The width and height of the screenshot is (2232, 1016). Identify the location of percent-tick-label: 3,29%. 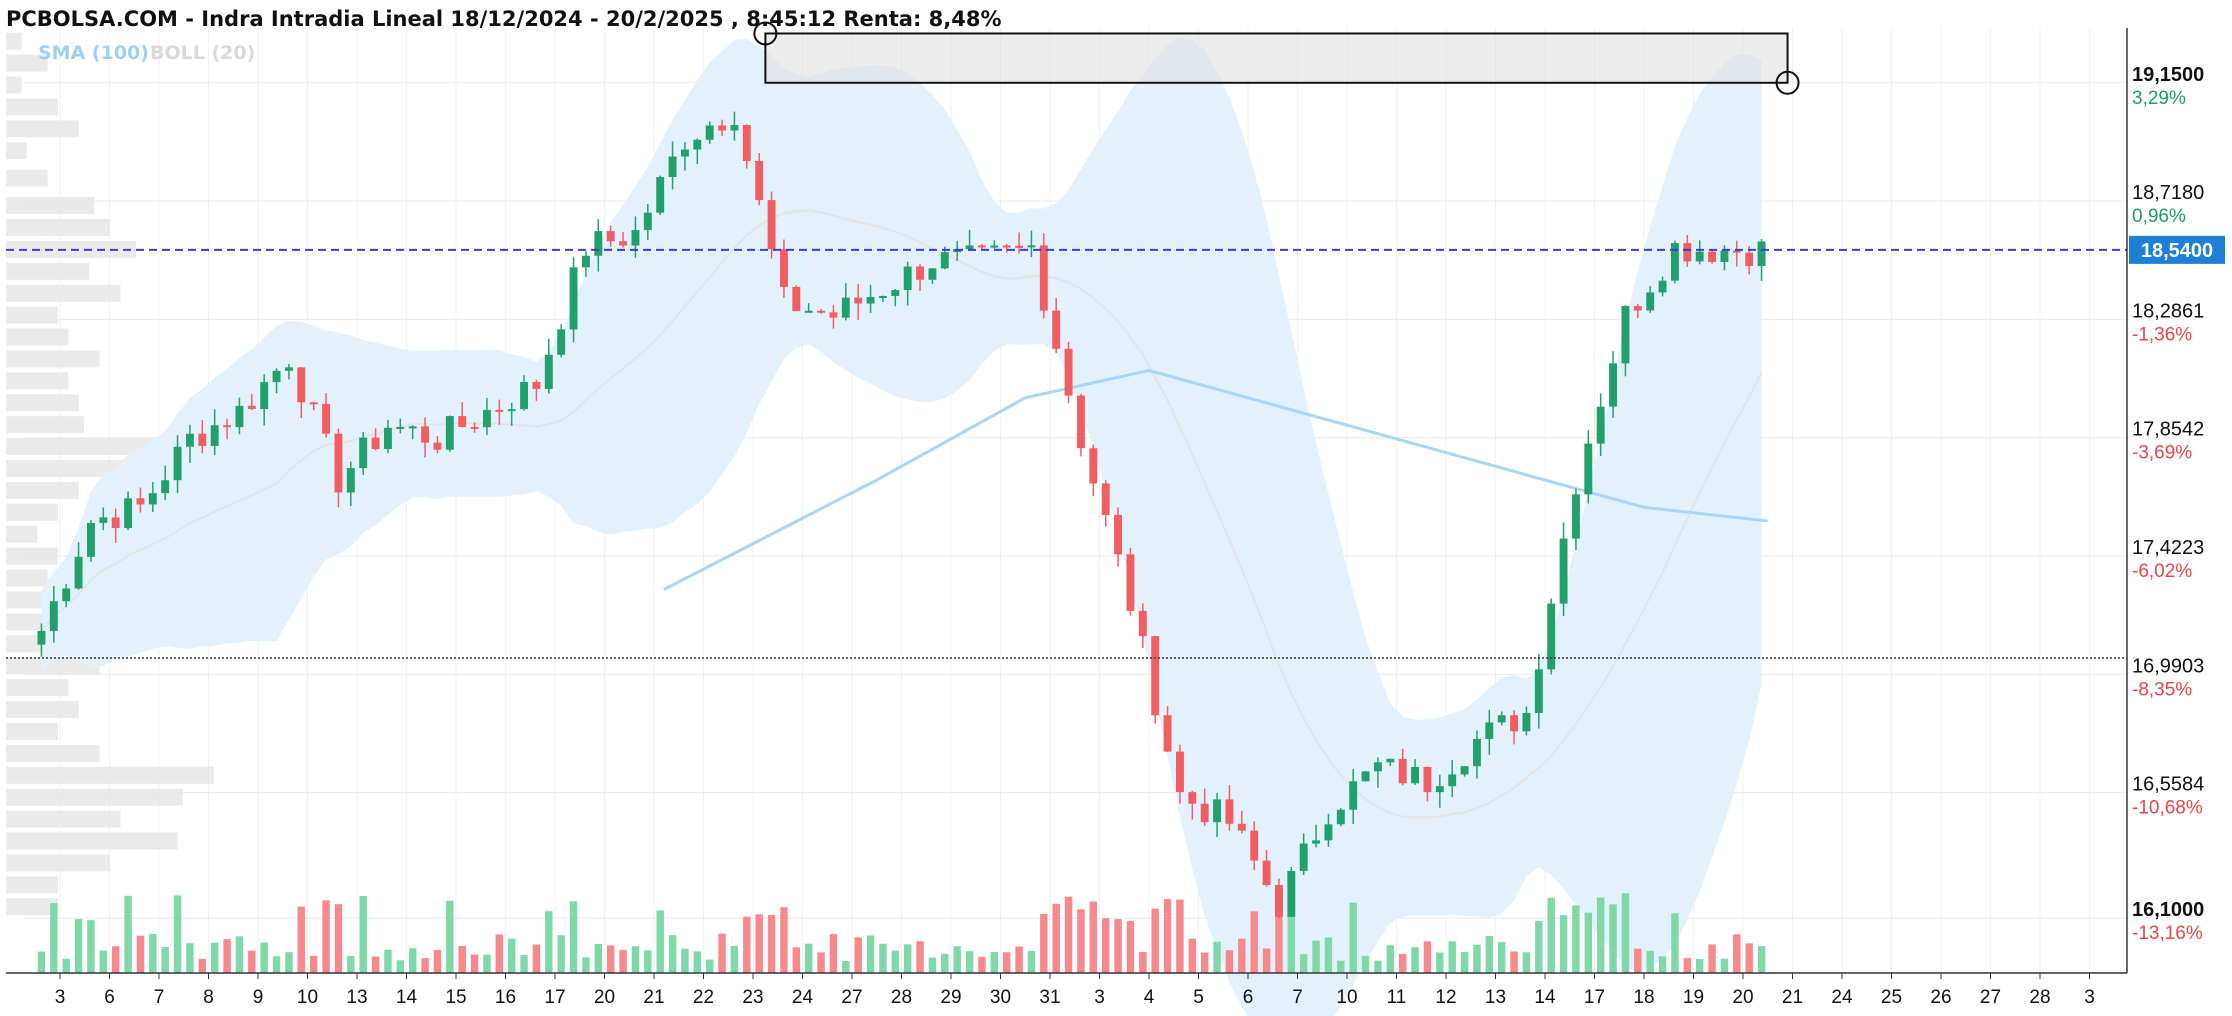
(2159, 98).